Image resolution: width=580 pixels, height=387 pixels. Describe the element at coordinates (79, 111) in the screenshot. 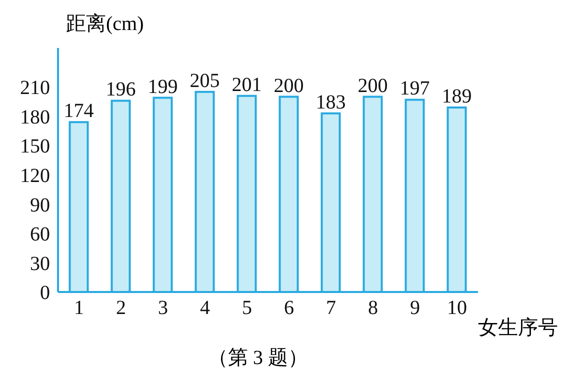

I see `data-label: 174` at that location.